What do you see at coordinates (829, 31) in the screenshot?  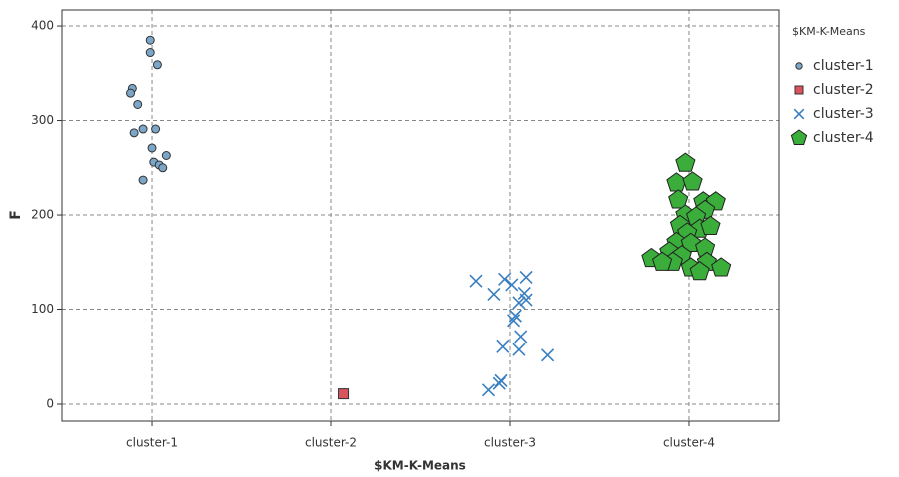 I see `legend-title: $KM-K-Means` at bounding box center [829, 31].